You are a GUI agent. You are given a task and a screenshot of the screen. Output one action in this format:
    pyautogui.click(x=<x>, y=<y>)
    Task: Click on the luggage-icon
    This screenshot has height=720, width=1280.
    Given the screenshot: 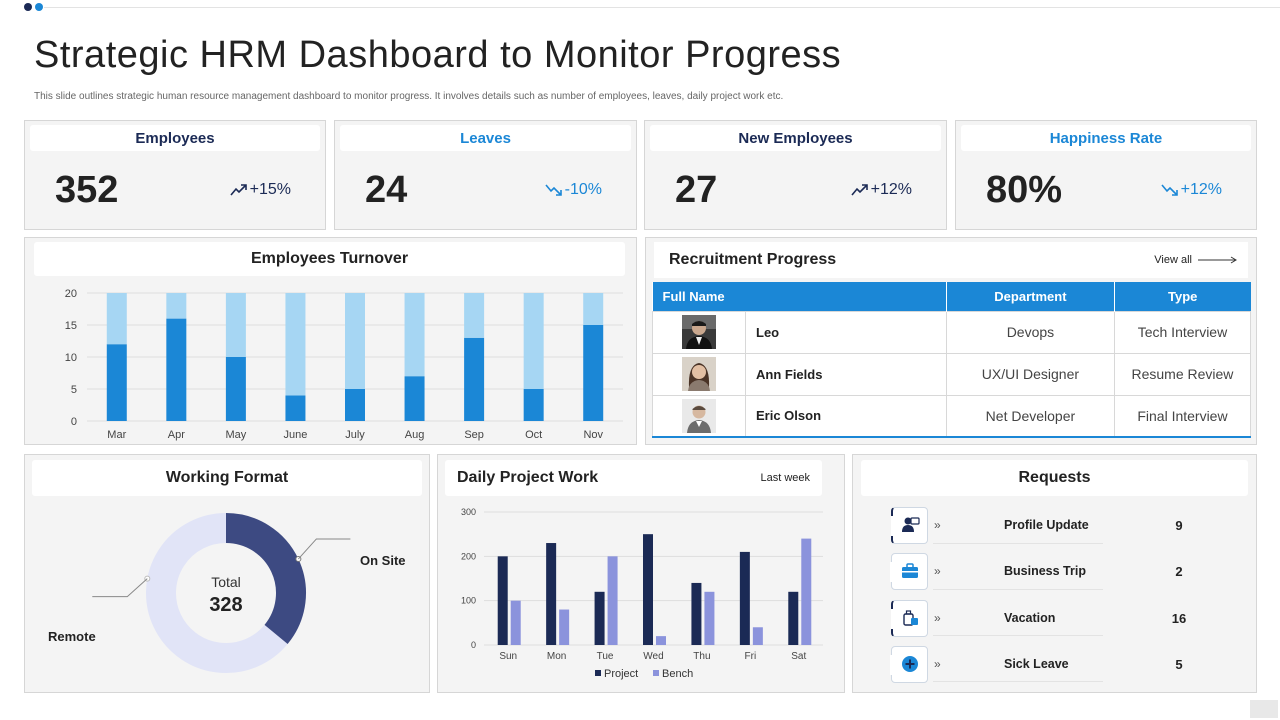 What is the action you would take?
    pyautogui.click(x=909, y=618)
    